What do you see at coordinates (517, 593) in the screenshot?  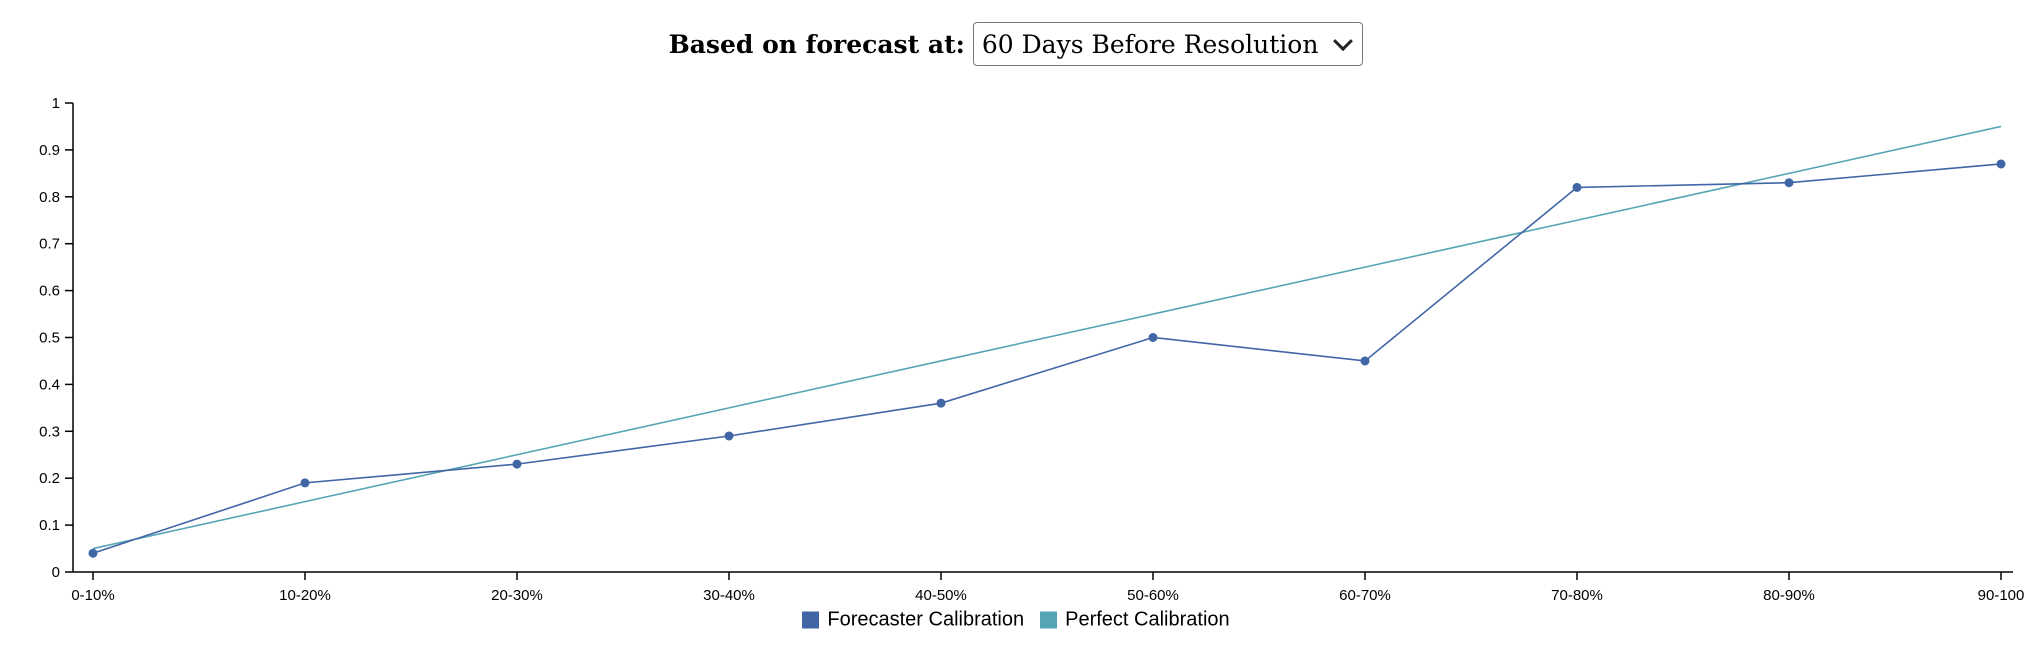 I see `x-tick-label: 20-30%` at bounding box center [517, 593].